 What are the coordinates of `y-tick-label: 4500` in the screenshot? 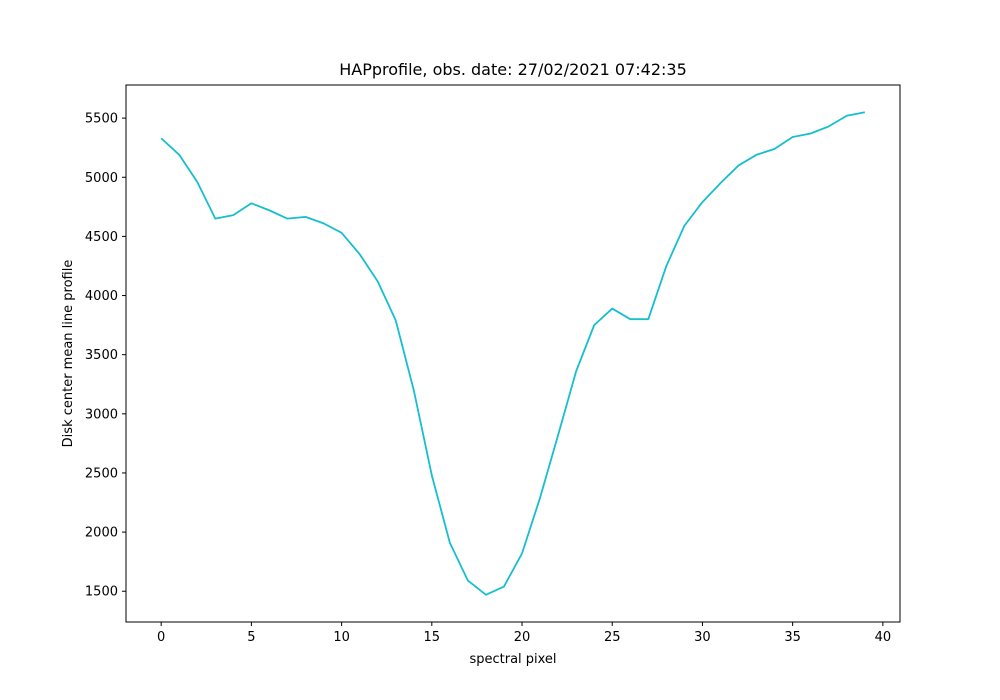 It's located at (101, 237).